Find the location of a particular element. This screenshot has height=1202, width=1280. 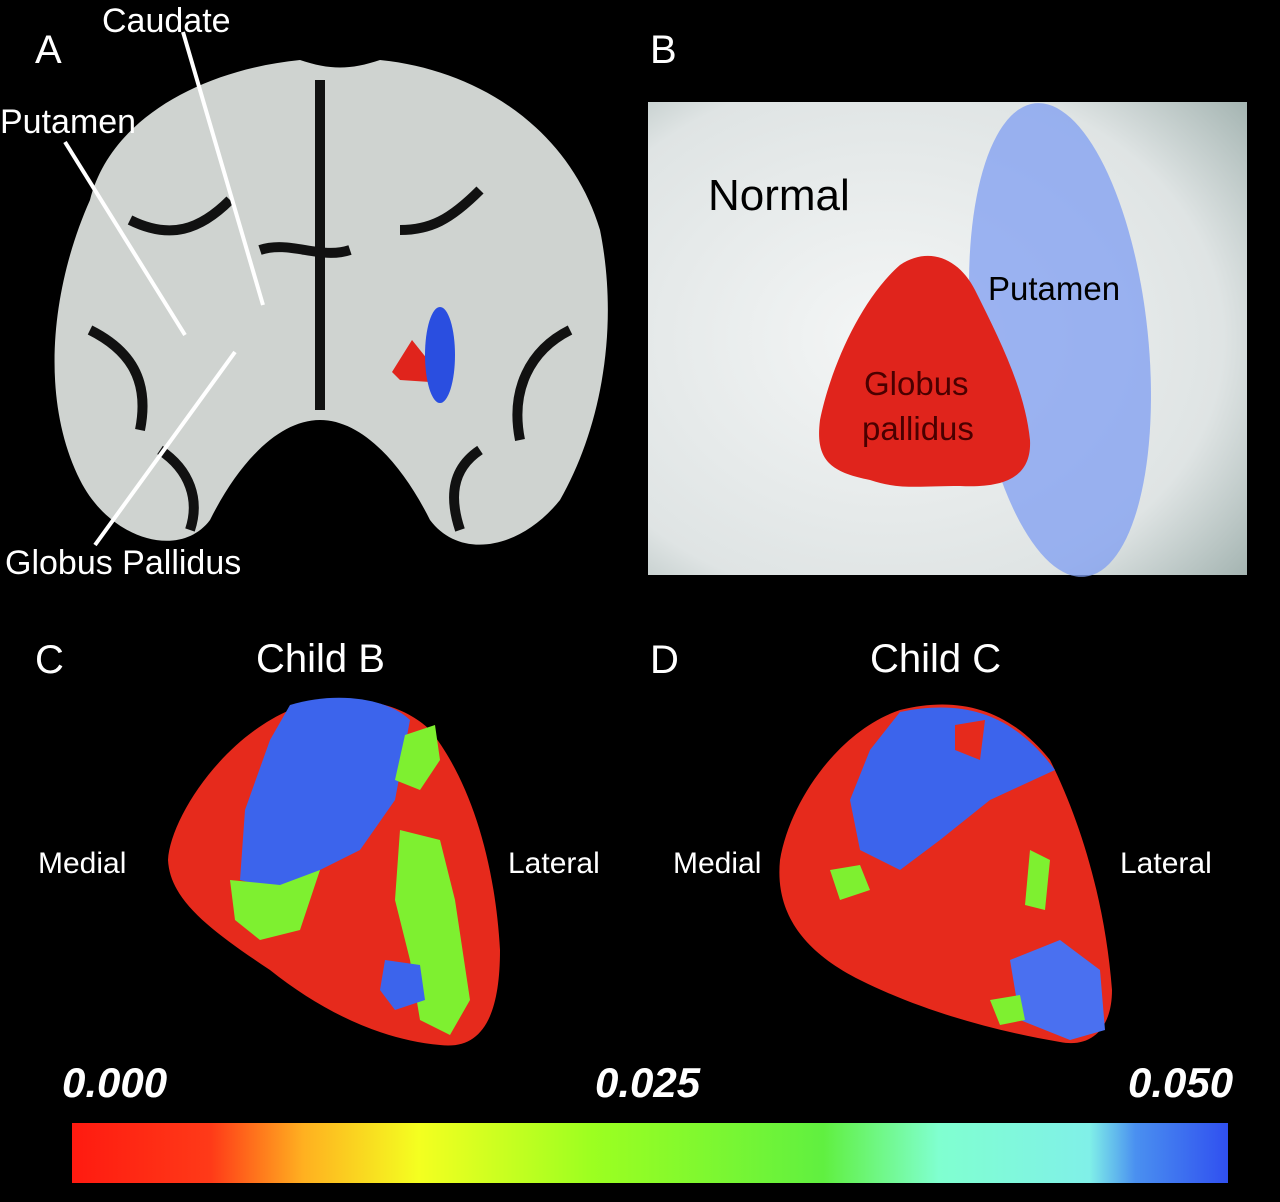

panel-title: Child B is located at coordinates (320, 659).